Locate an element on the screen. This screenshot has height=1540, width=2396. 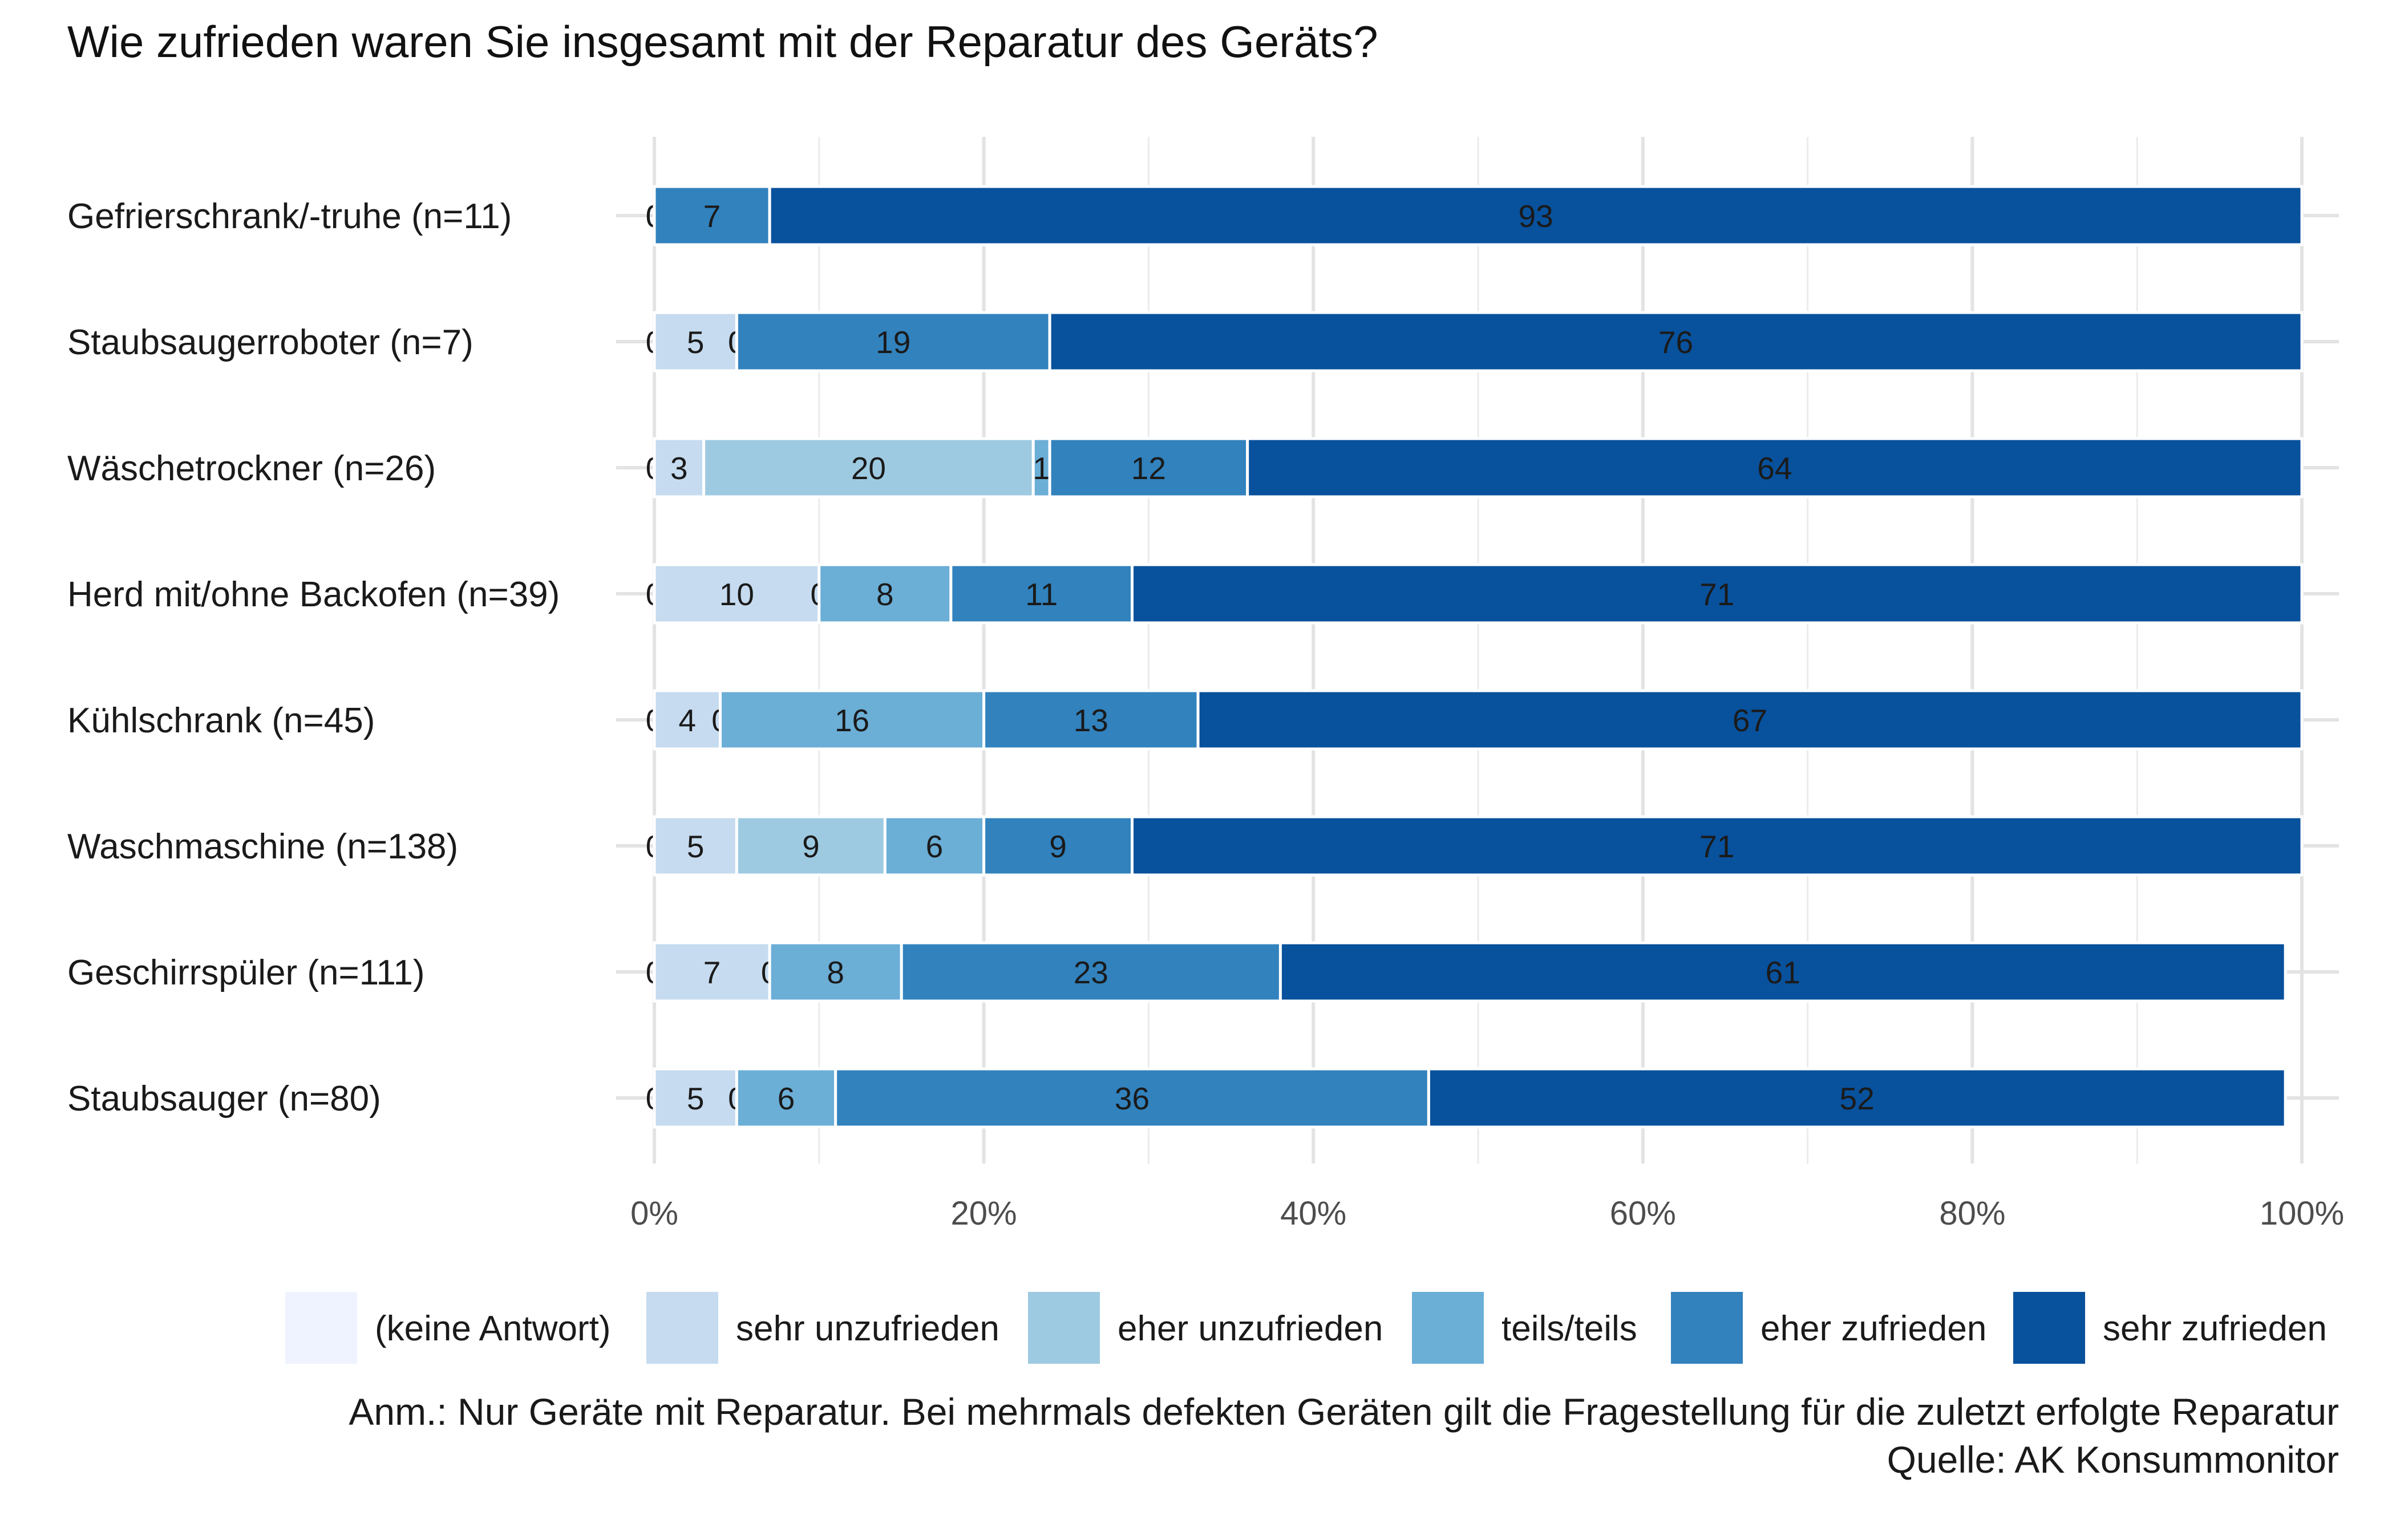
x-tick-label: 40% is located at coordinates (1313, 1213).